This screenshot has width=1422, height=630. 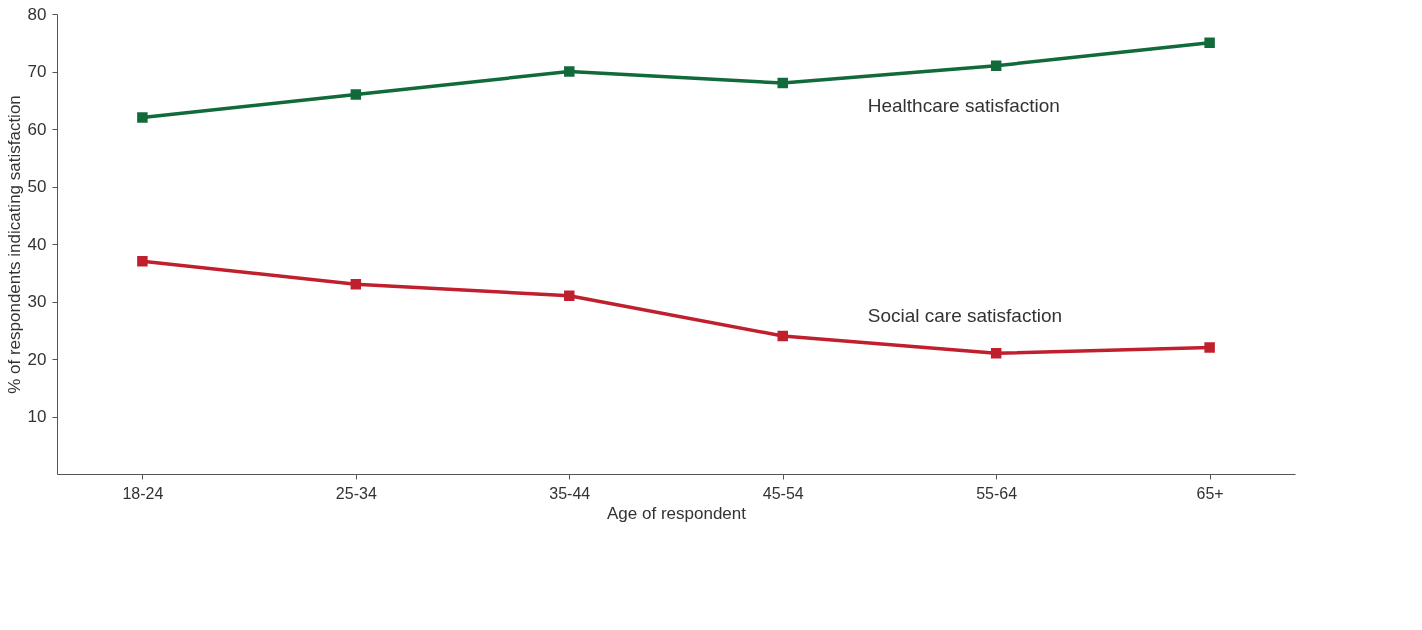 What do you see at coordinates (963, 105) in the screenshot?
I see `series-label: Healthcare satisfaction` at bounding box center [963, 105].